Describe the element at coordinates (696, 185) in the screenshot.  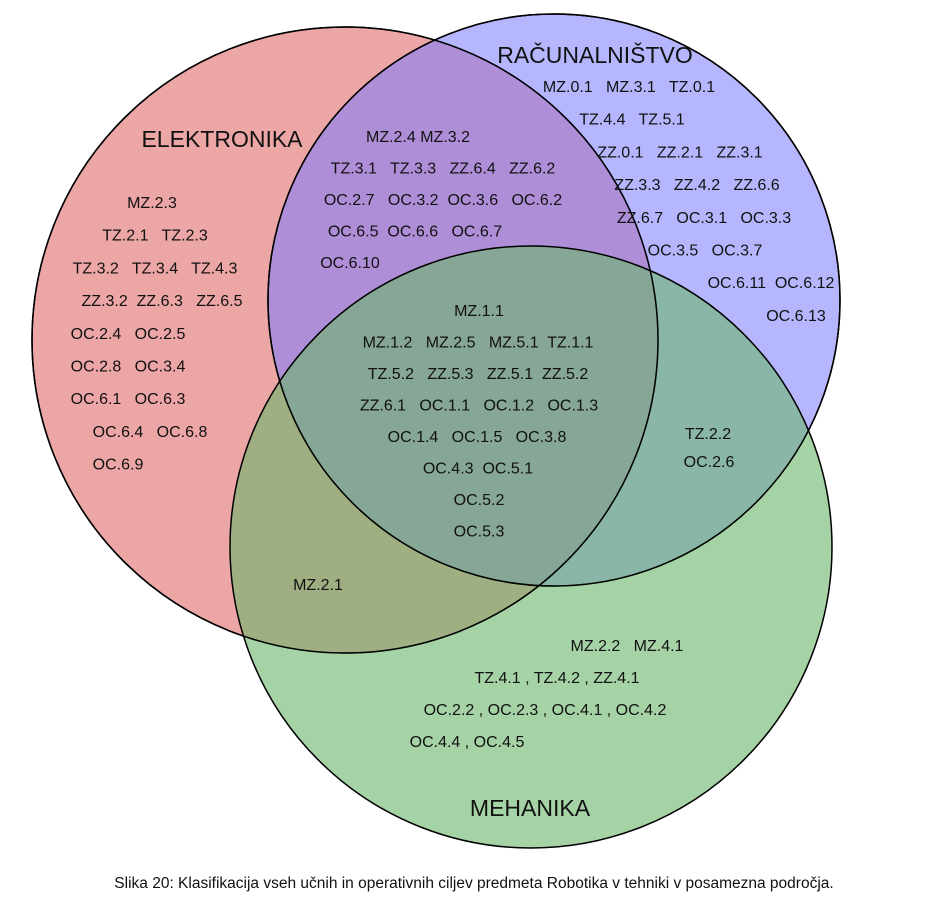
I see `region-code-line: ZZ.3.3 ZZ.4.2 ZZ.6.6` at that location.